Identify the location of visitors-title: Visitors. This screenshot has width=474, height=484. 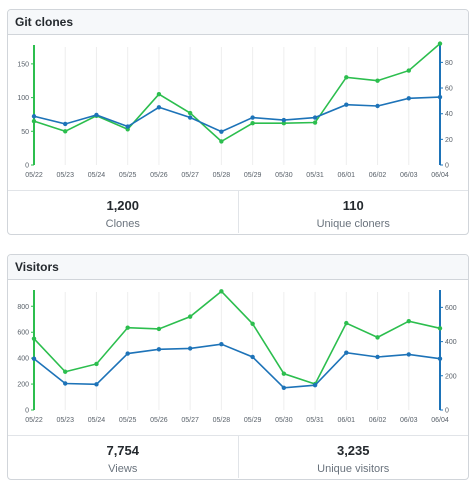
(238, 267).